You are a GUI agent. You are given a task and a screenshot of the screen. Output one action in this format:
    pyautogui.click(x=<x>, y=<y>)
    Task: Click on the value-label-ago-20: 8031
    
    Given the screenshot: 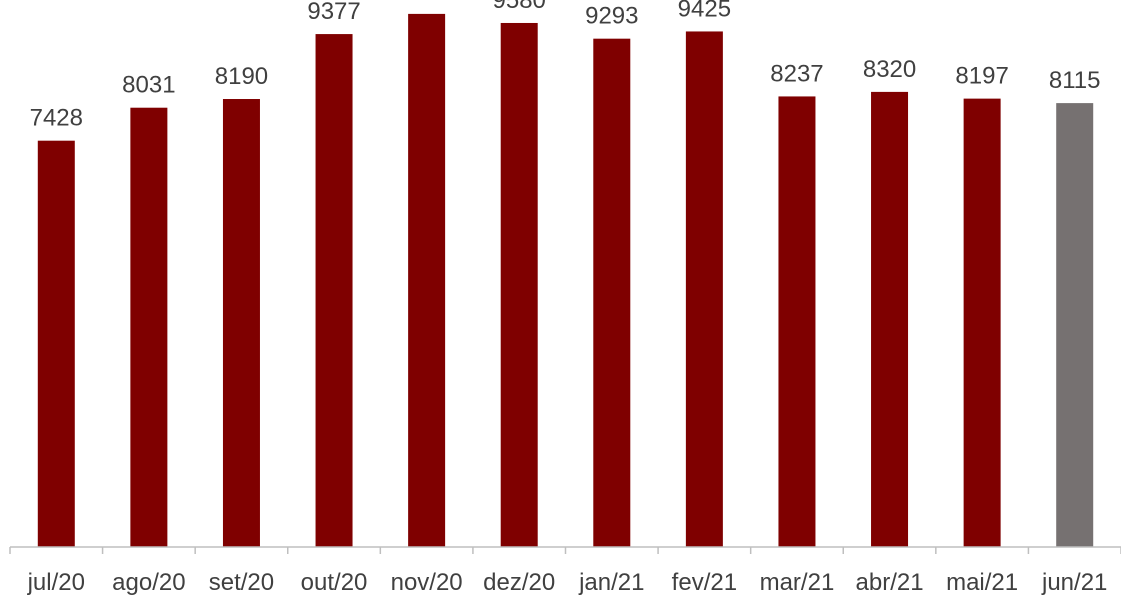 What is the action you would take?
    pyautogui.click(x=148, y=85)
    